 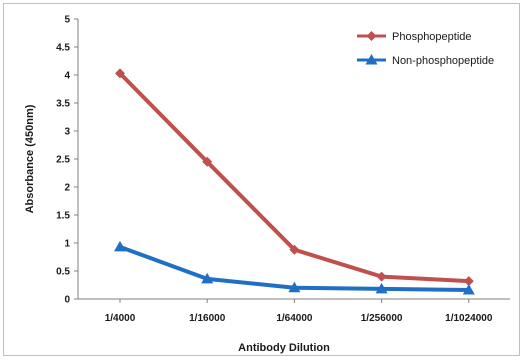 I want to click on x-tick-label: 1/4000, so click(x=120, y=318).